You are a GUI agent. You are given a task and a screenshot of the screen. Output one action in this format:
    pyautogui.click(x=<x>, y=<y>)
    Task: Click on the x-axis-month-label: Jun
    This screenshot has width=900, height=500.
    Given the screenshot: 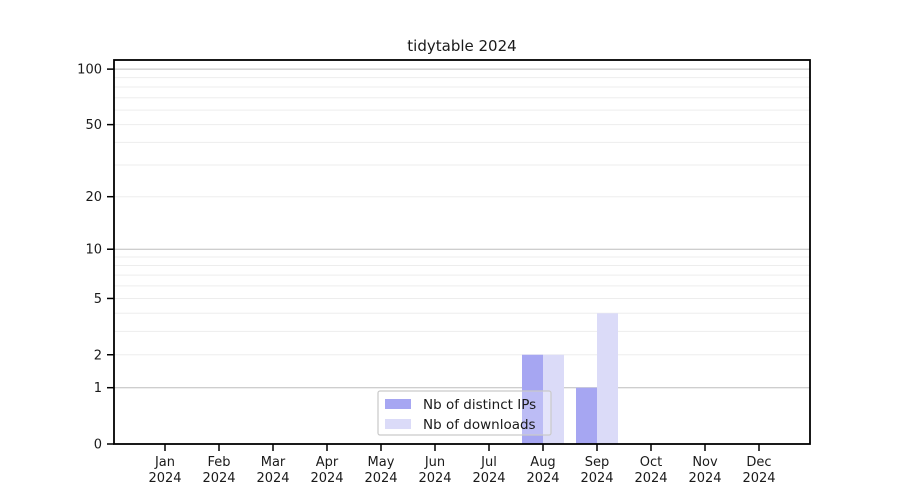 What is the action you would take?
    pyautogui.click(x=434, y=462)
    